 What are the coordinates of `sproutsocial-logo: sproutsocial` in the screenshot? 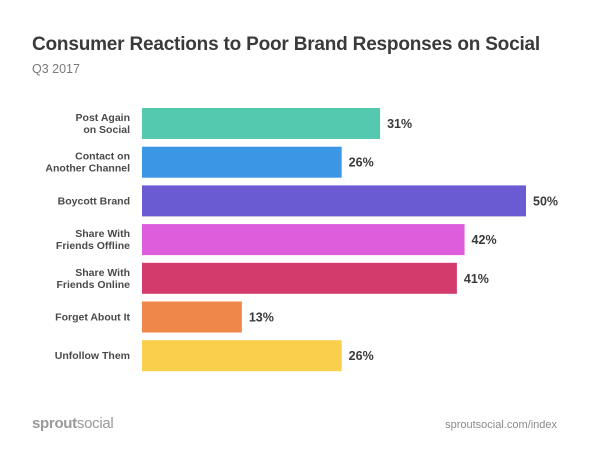 It's located at (73, 423).